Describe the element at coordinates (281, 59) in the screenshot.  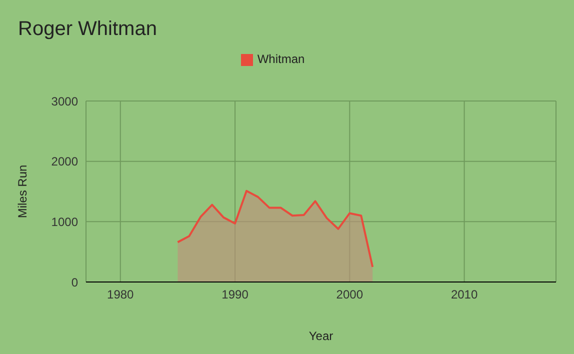
I see `legend-label: Whitman` at that location.